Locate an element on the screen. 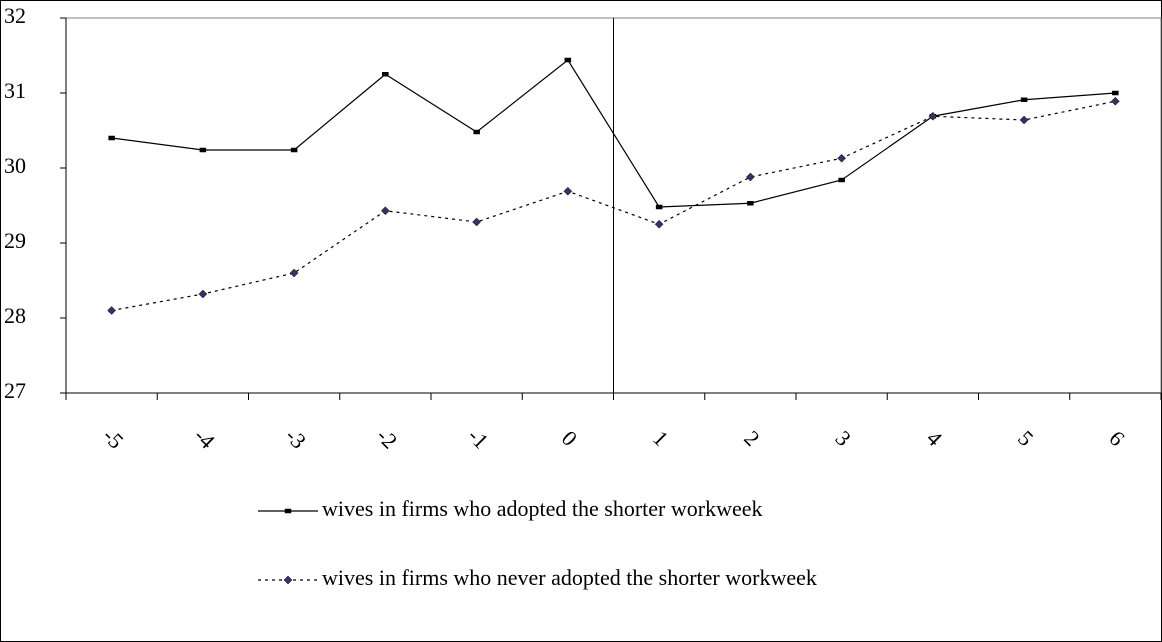  y-tick-label: 31 is located at coordinates (15, 90).